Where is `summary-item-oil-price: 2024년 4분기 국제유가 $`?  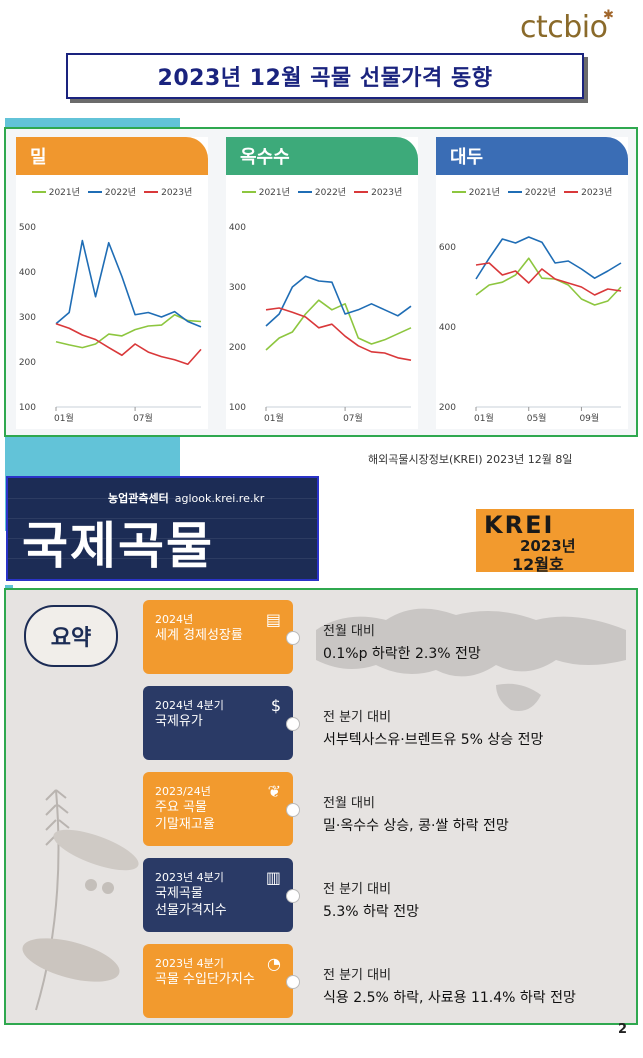
summary-item-oil-price: 2024년 4분기 국제유가 $ is located at coordinates (221, 723).